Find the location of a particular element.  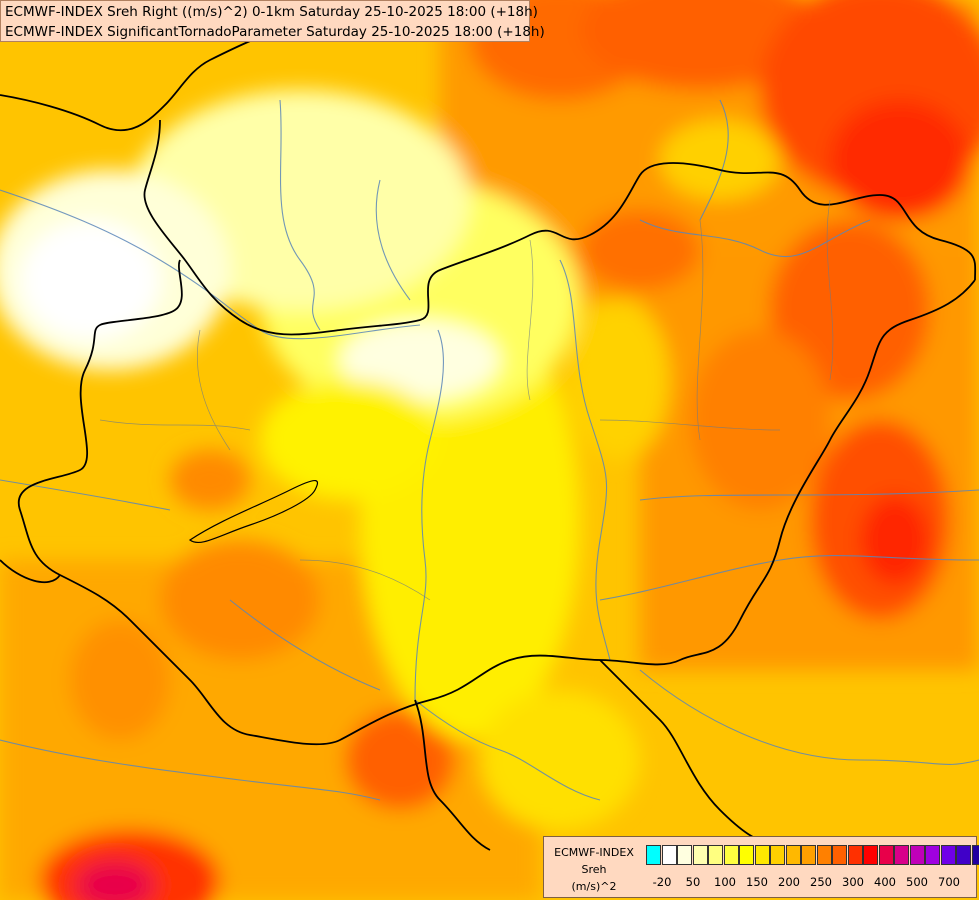

legend-tick-label: 50 is located at coordinates (693, 882).